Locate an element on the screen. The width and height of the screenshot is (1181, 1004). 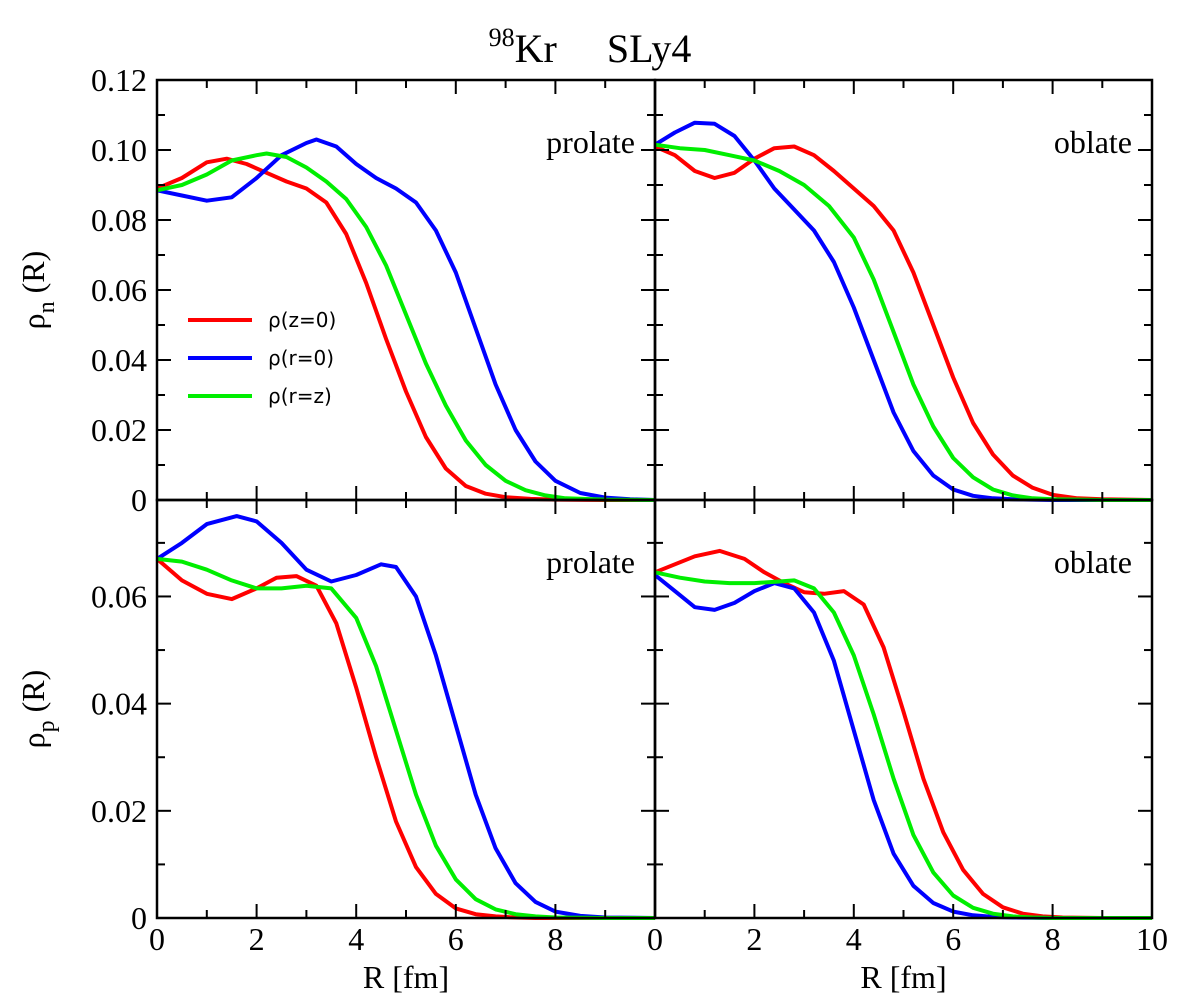
y-axis-title: ρp (R) is located at coordinates (37, 709).